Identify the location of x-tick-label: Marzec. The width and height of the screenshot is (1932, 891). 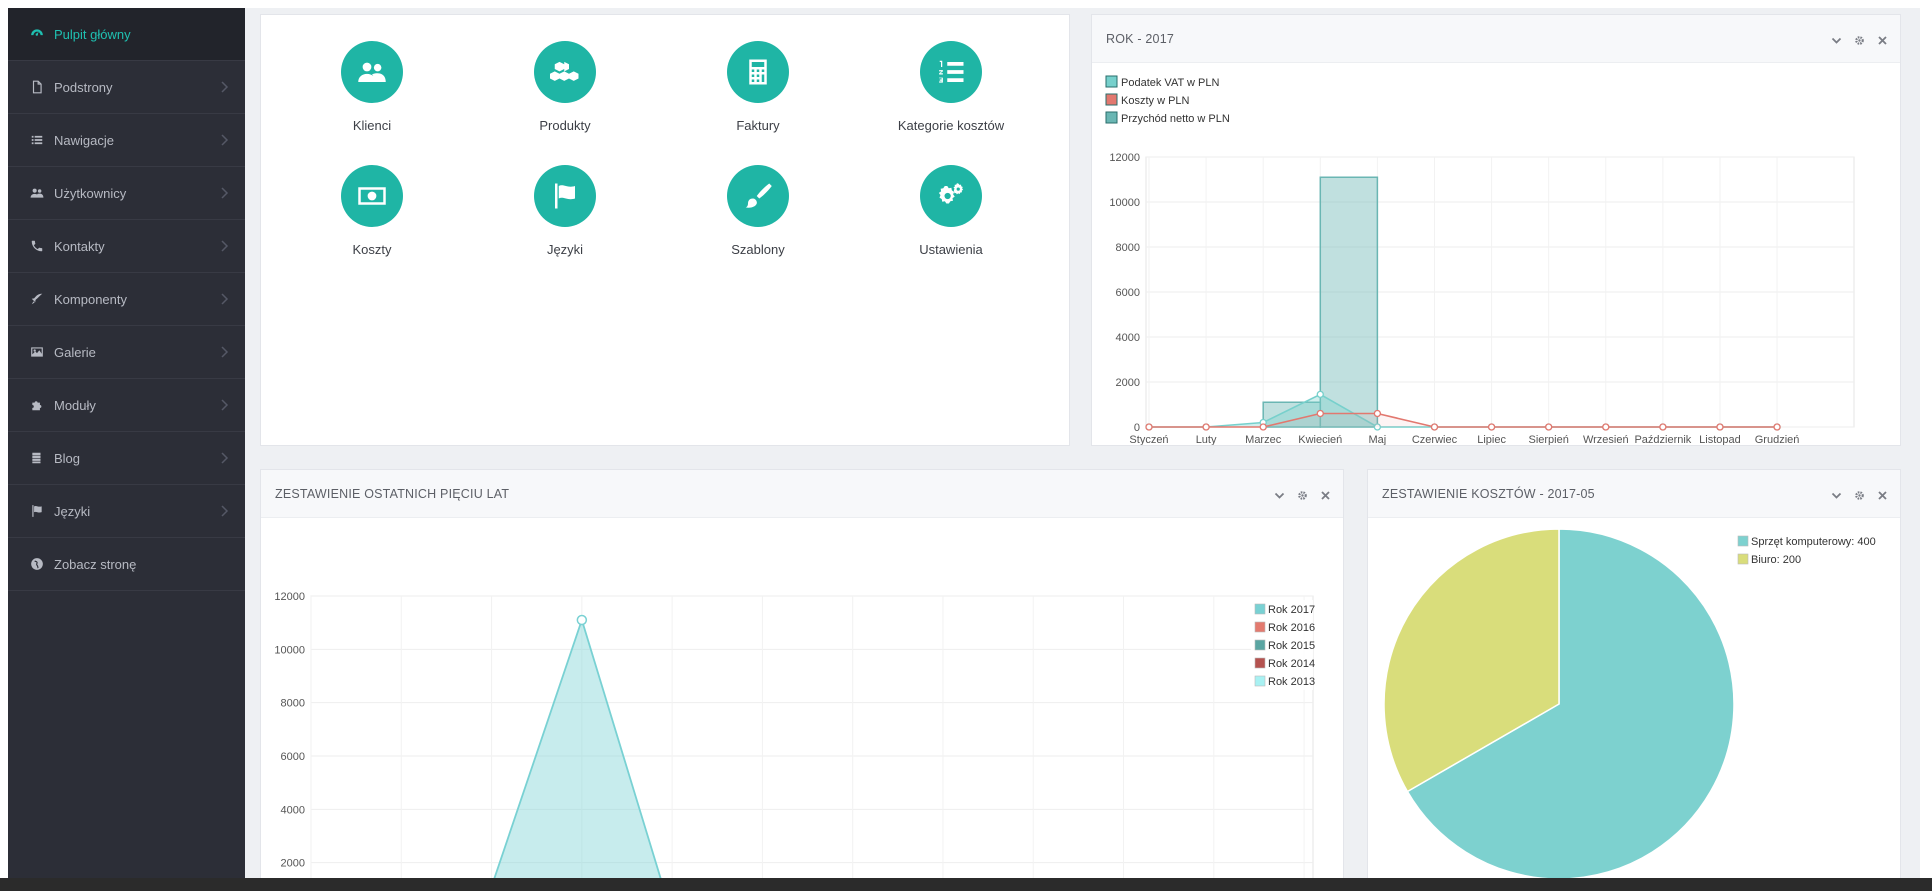
(1263, 439).